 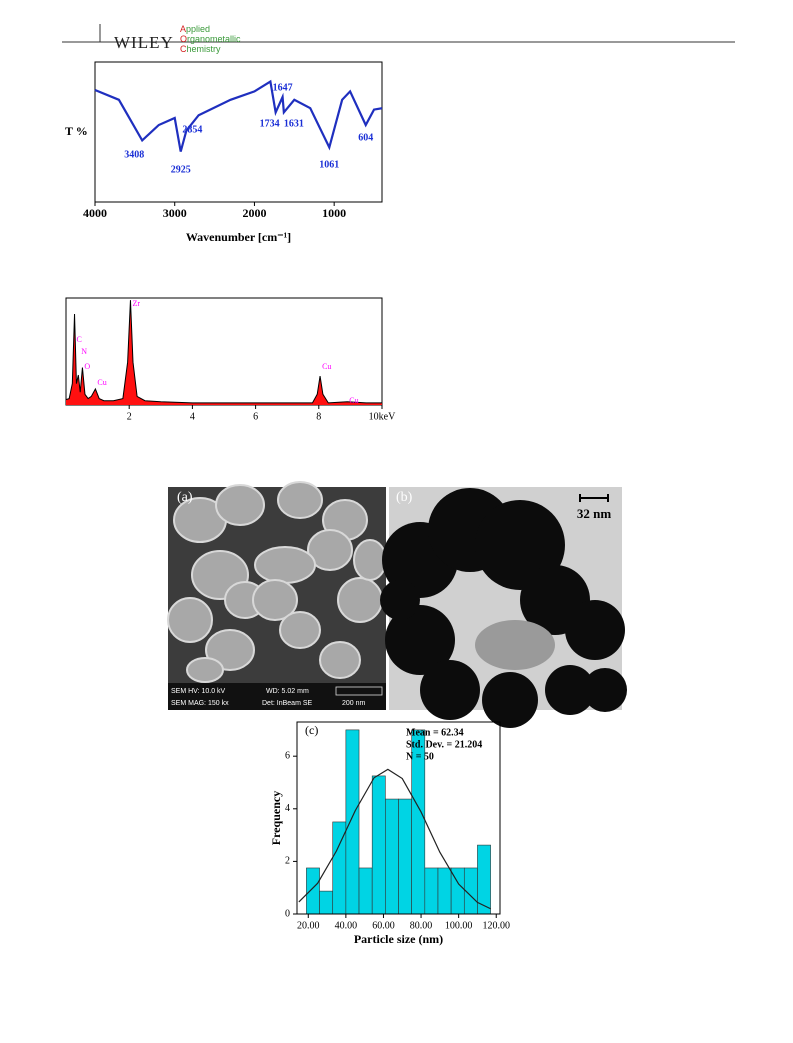 What do you see at coordinates (435, 732) in the screenshot?
I see `fit-stat: Mean = 62.34` at bounding box center [435, 732].